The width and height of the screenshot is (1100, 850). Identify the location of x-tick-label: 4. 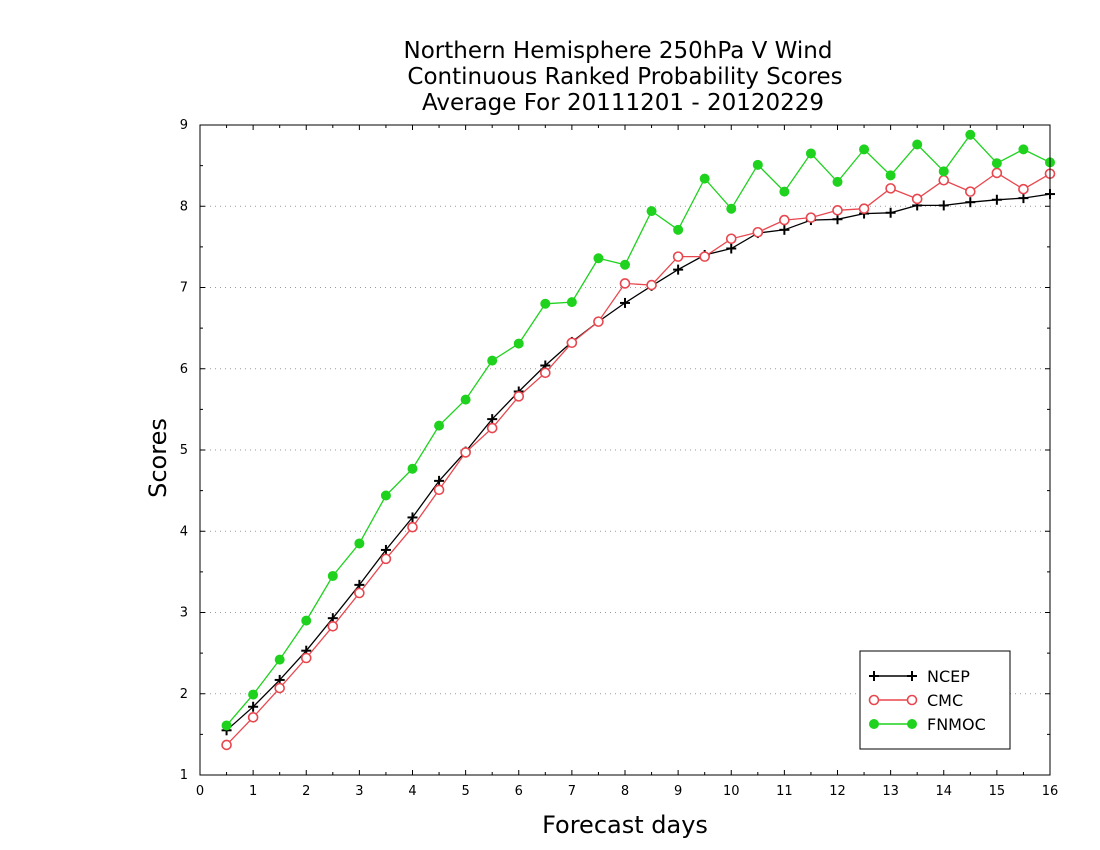
(412, 791).